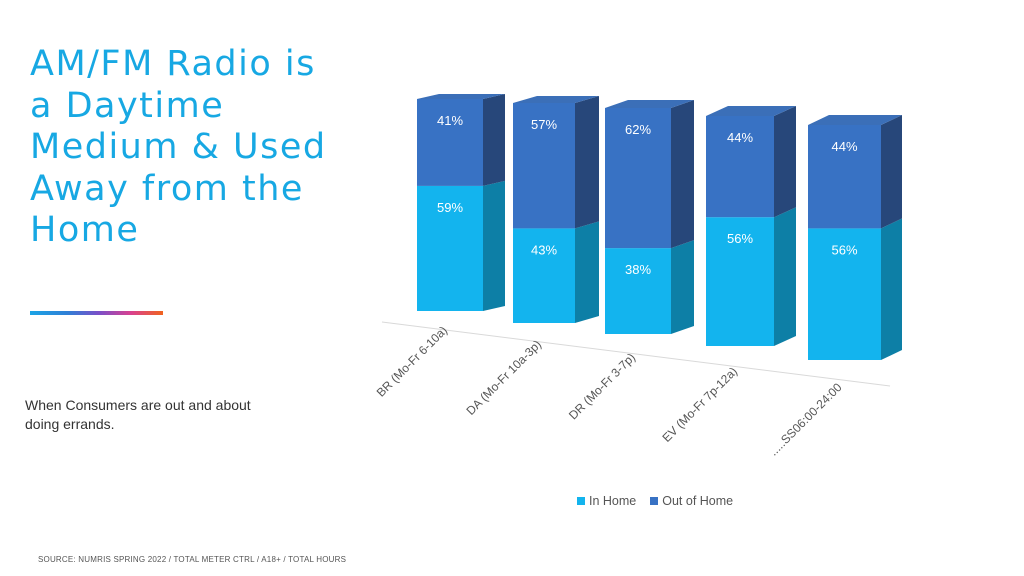 The image size is (1024, 576). What do you see at coordinates (698, 501) in the screenshot?
I see `legend-label: Out of Home` at bounding box center [698, 501].